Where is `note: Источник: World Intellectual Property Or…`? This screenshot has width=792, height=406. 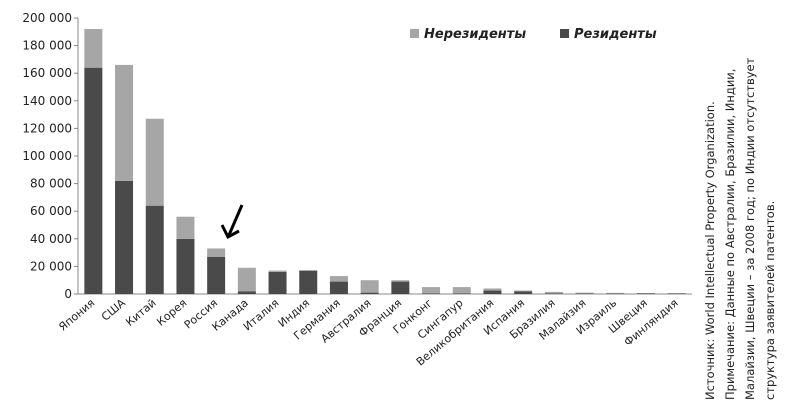 note: Источник: World Intellectual Property Or… is located at coordinates (710, 250).